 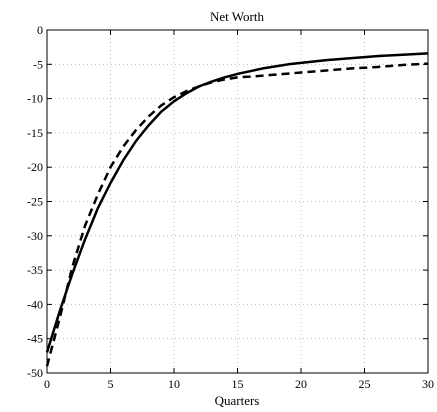 What do you see at coordinates (38, 64) in the screenshot?
I see `y-tick-label: -5` at bounding box center [38, 64].